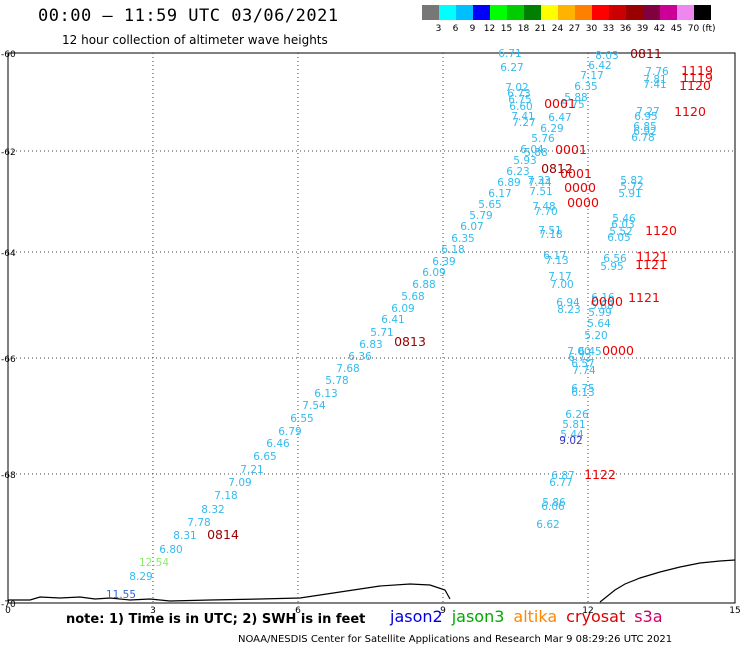  Describe the element at coordinates (170, 550) in the screenshot. I see `wave-height-label: 6.80` at that location.